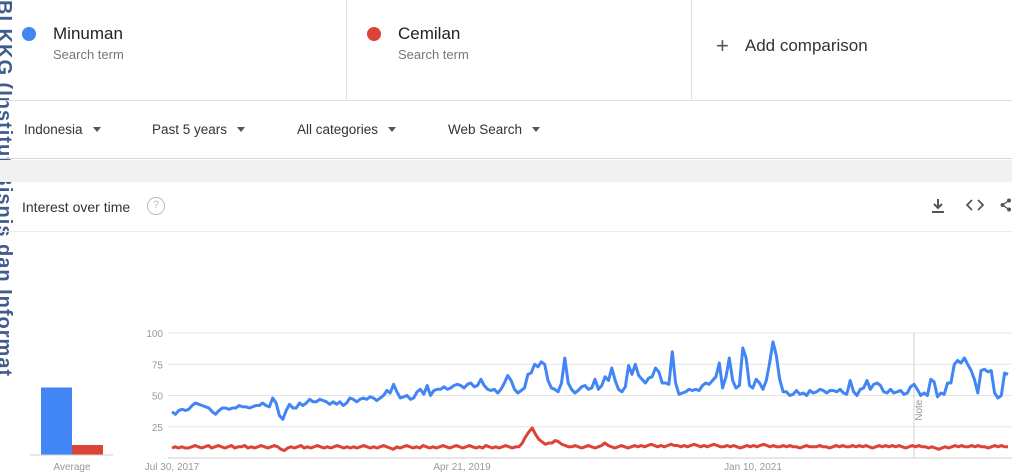 Image resolution: width=1012 pixels, height=475 pixels. Describe the element at coordinates (7, 189) in the screenshot. I see `side-watermark: BI KKG (Institut Bisnis dan Informat` at that location.